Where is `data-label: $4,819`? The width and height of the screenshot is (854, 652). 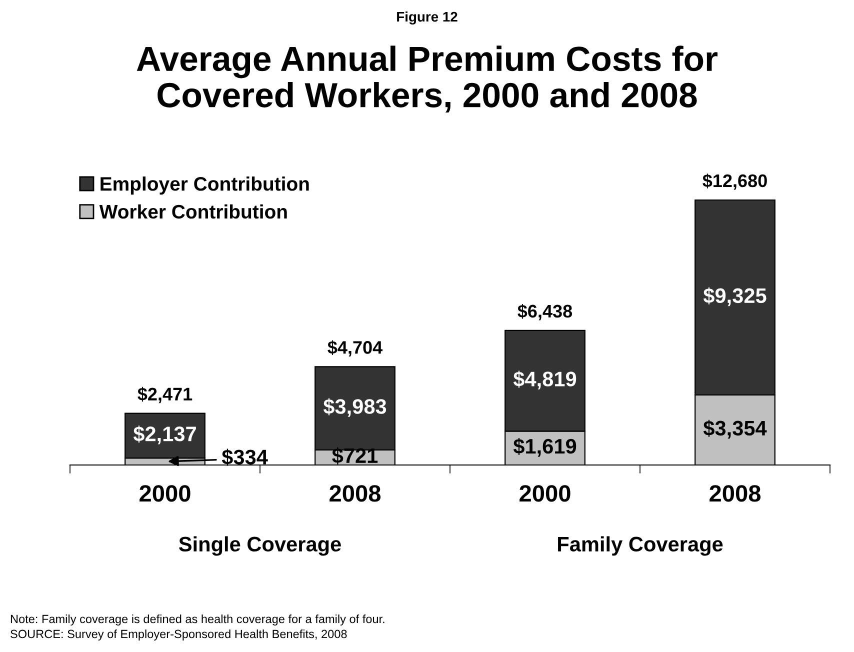 data-label: $4,819 is located at coordinates (544, 380).